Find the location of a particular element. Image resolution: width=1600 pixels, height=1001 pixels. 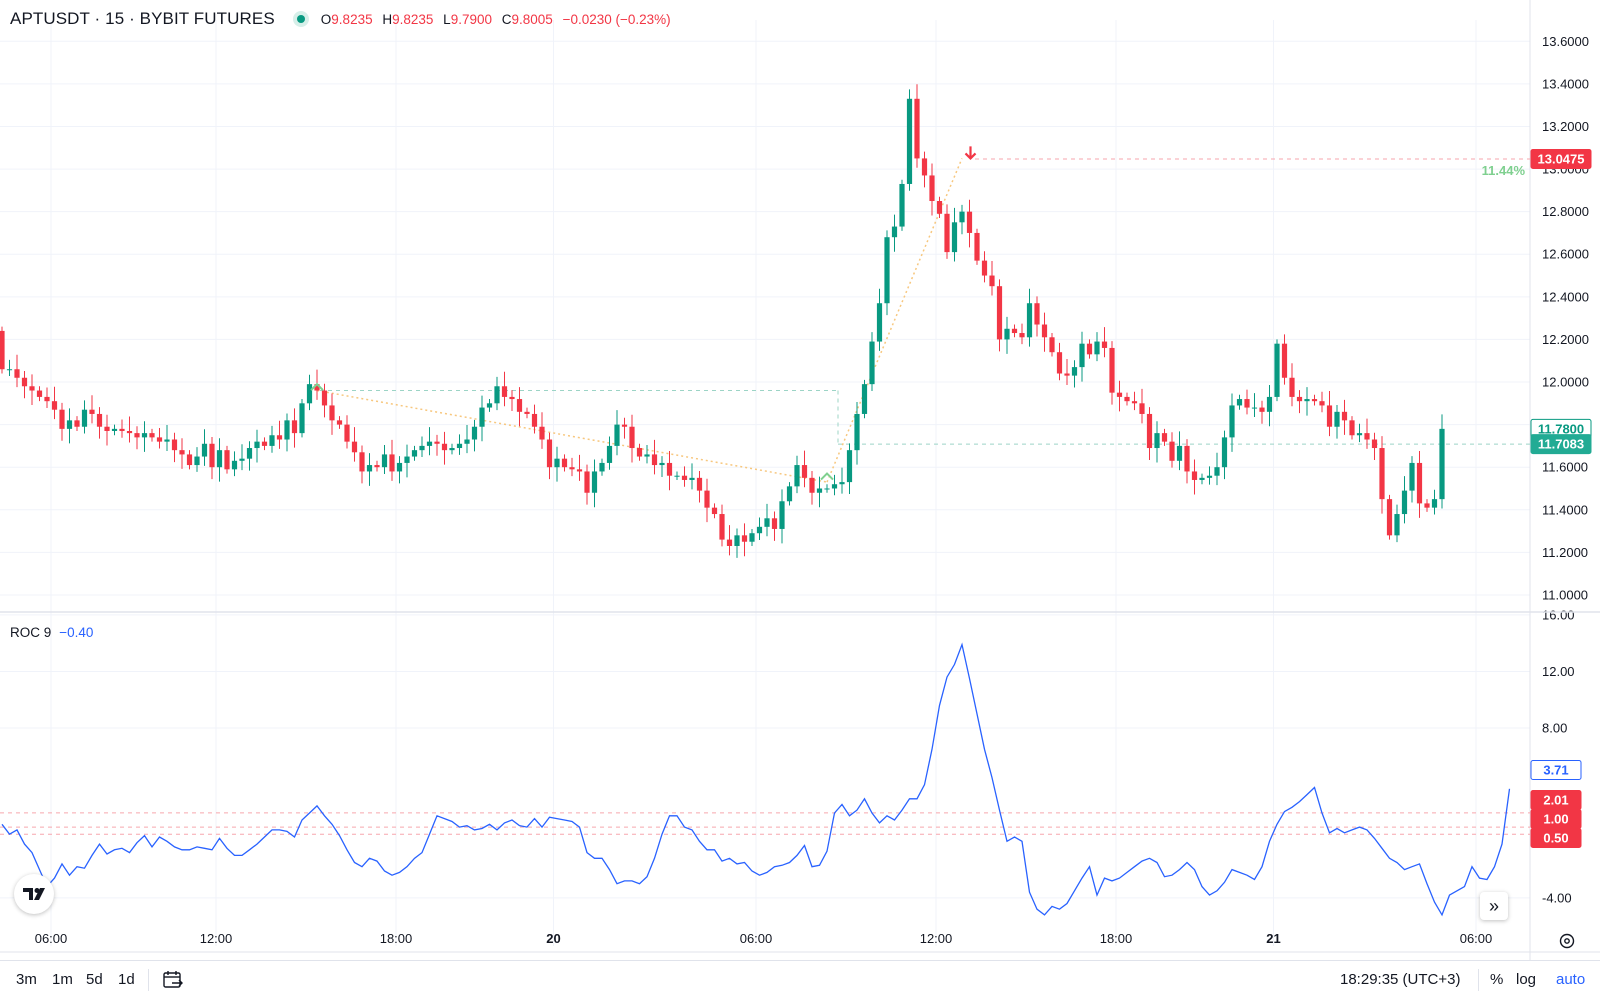

tradingview-logo-icon is located at coordinates (34, 894).